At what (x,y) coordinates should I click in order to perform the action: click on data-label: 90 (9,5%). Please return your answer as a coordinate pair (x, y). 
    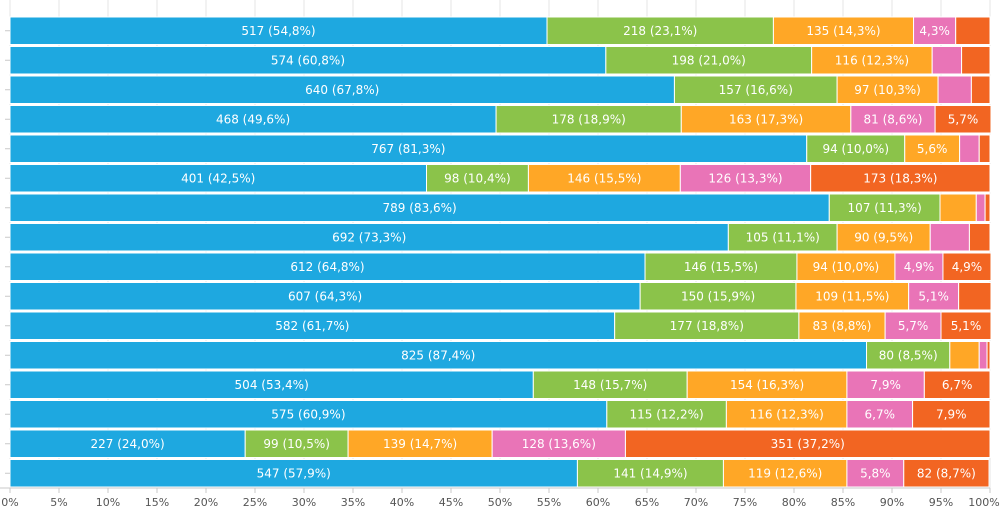
    Looking at the image, I should click on (883, 237).